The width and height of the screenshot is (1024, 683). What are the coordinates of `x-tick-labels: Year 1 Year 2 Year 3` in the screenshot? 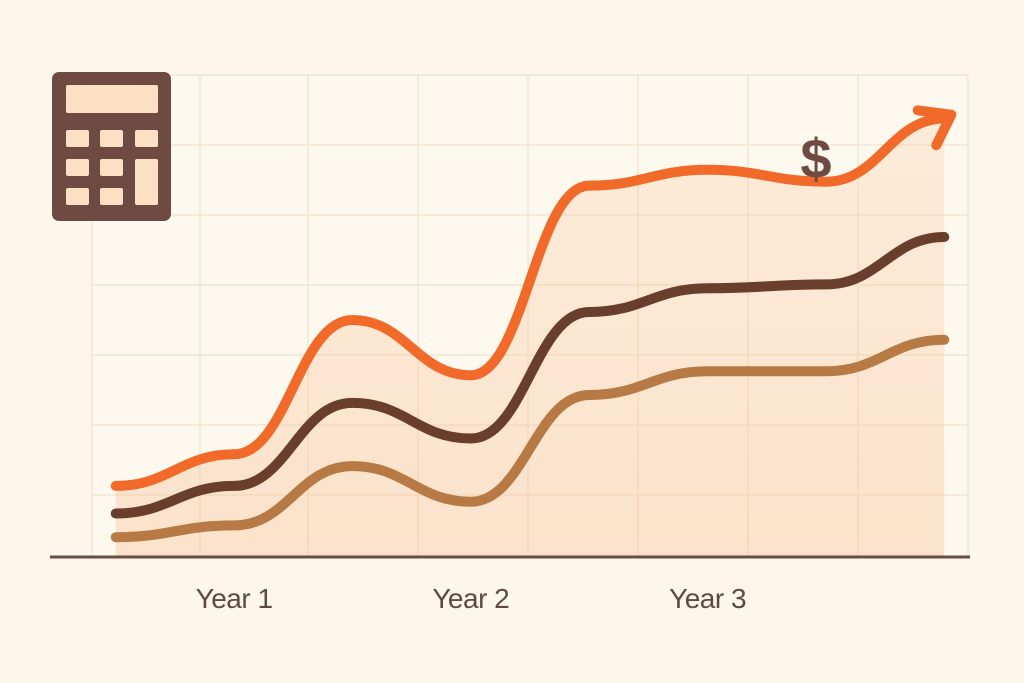 It's located at (471, 598).